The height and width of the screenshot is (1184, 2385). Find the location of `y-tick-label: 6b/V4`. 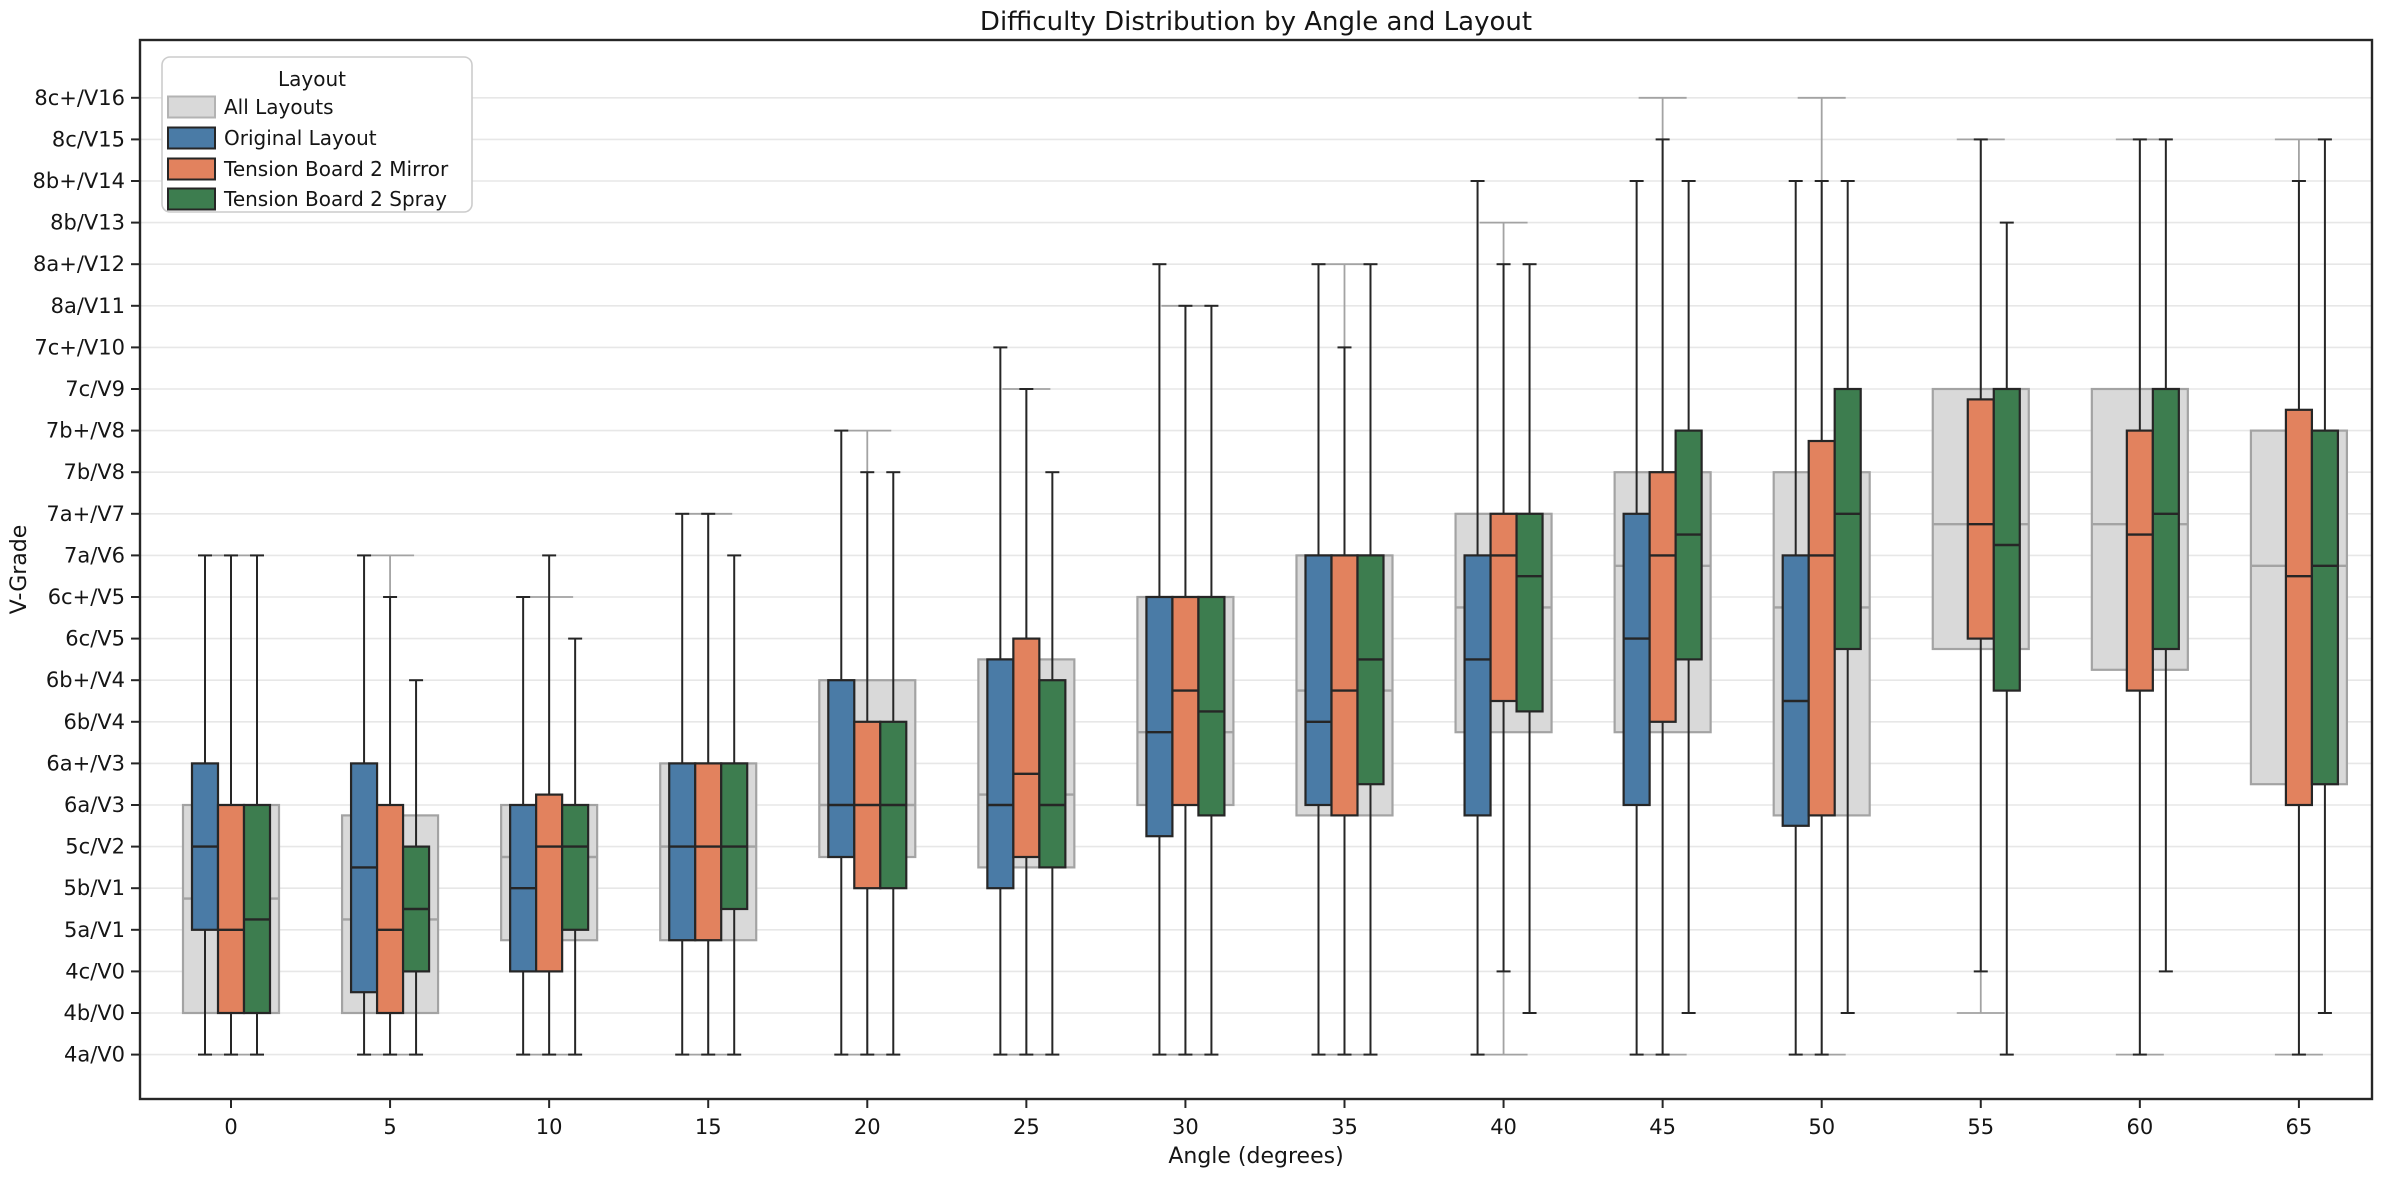

y-tick-label: 6b/V4 is located at coordinates (95, 722).